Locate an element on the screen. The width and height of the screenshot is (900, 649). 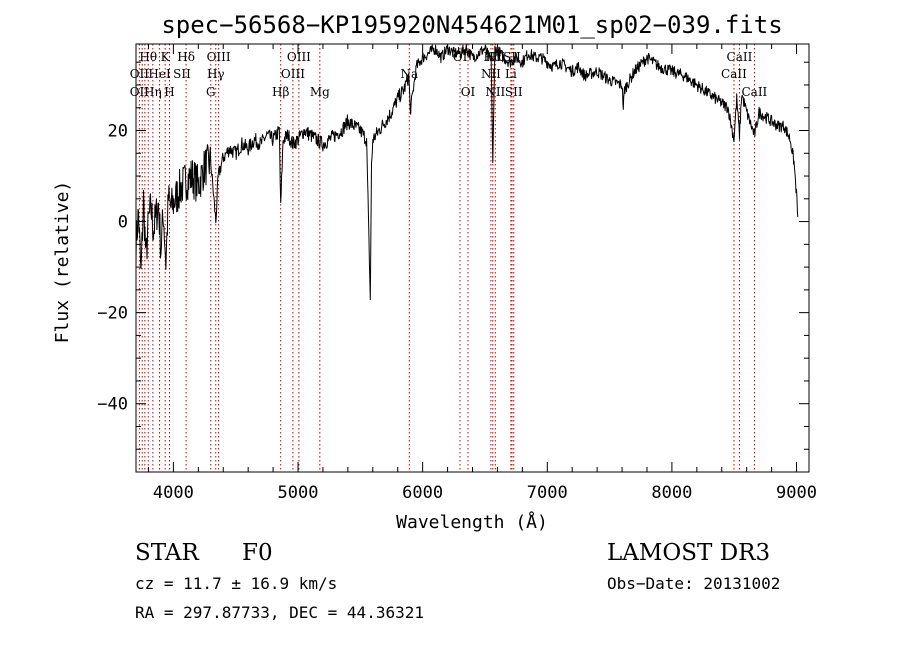
y-tick-label: 20 is located at coordinates (118, 132).